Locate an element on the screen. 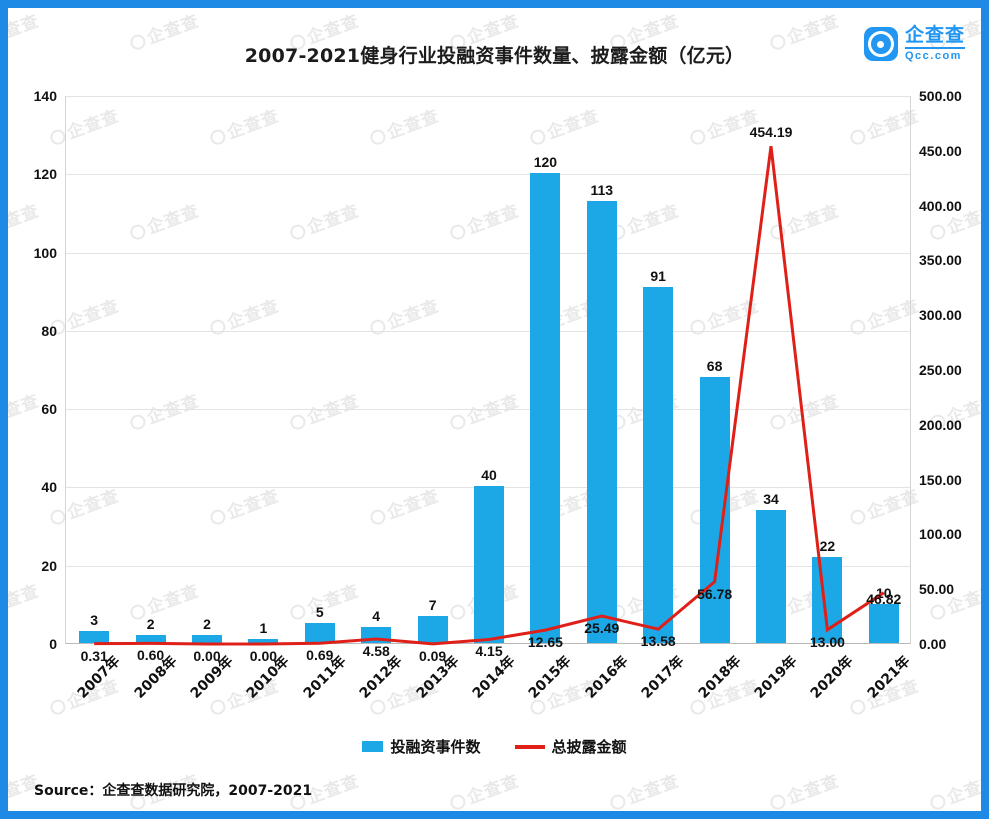  qcc-logo: 企查查 Qcc.com is located at coordinates (914, 43).